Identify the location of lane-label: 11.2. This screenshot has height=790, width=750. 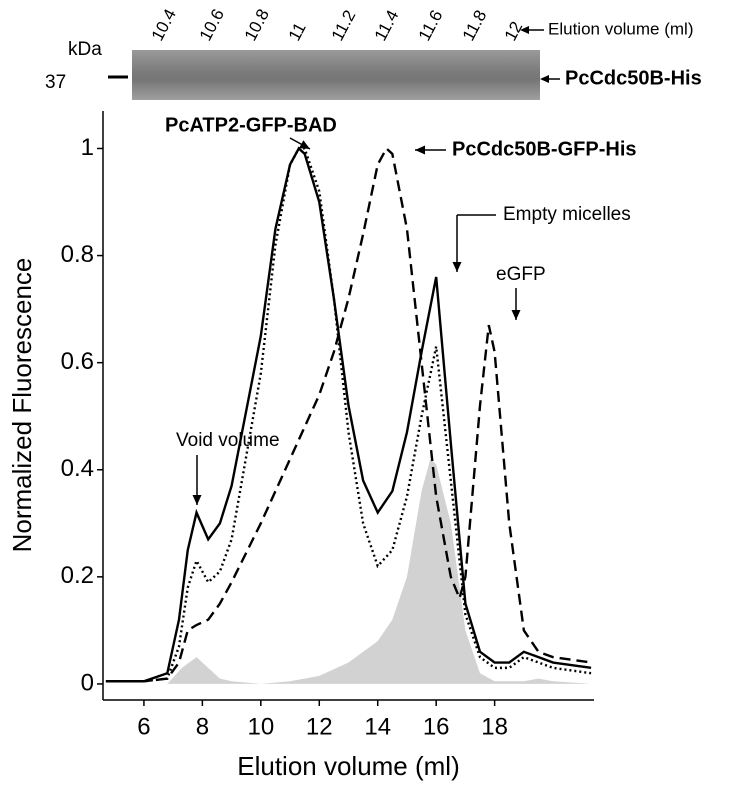
(344, 25).